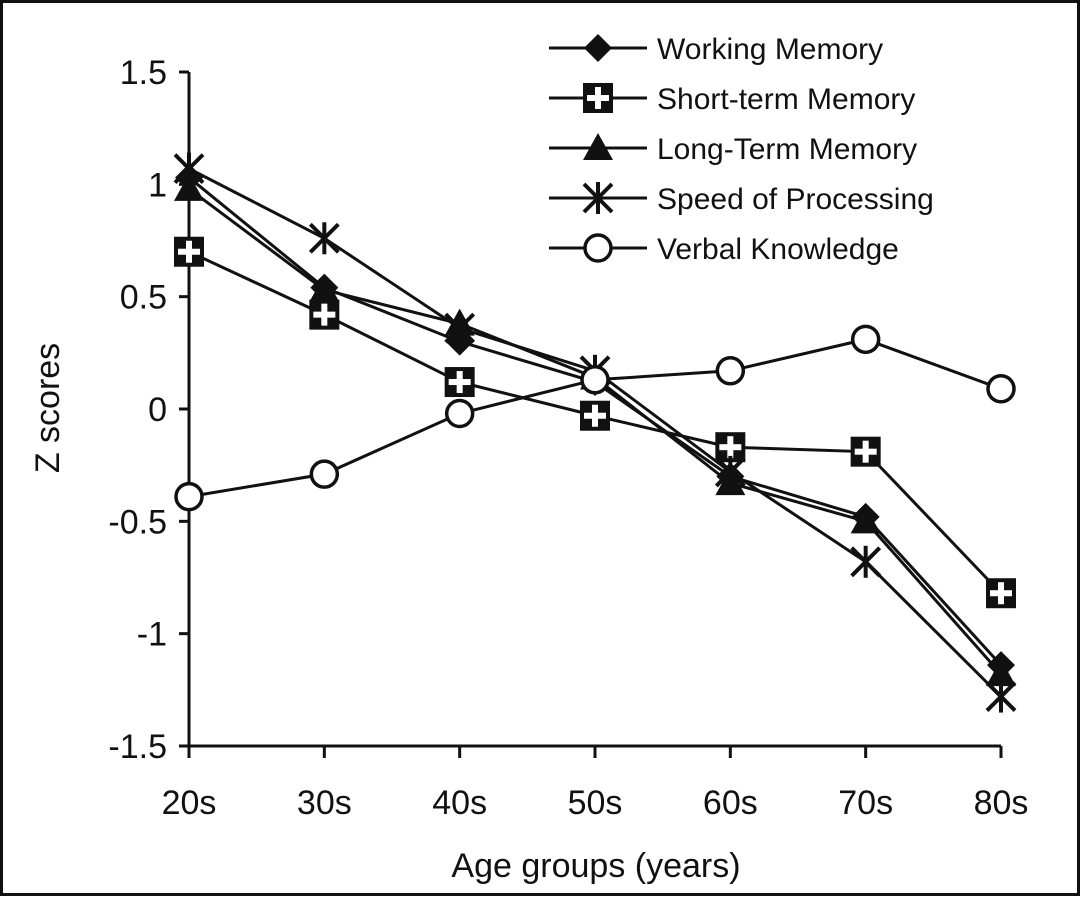 This screenshot has height=899, width=1080. Describe the element at coordinates (778, 249) in the screenshot. I see `legend-label: Verbal Knowledge` at that location.